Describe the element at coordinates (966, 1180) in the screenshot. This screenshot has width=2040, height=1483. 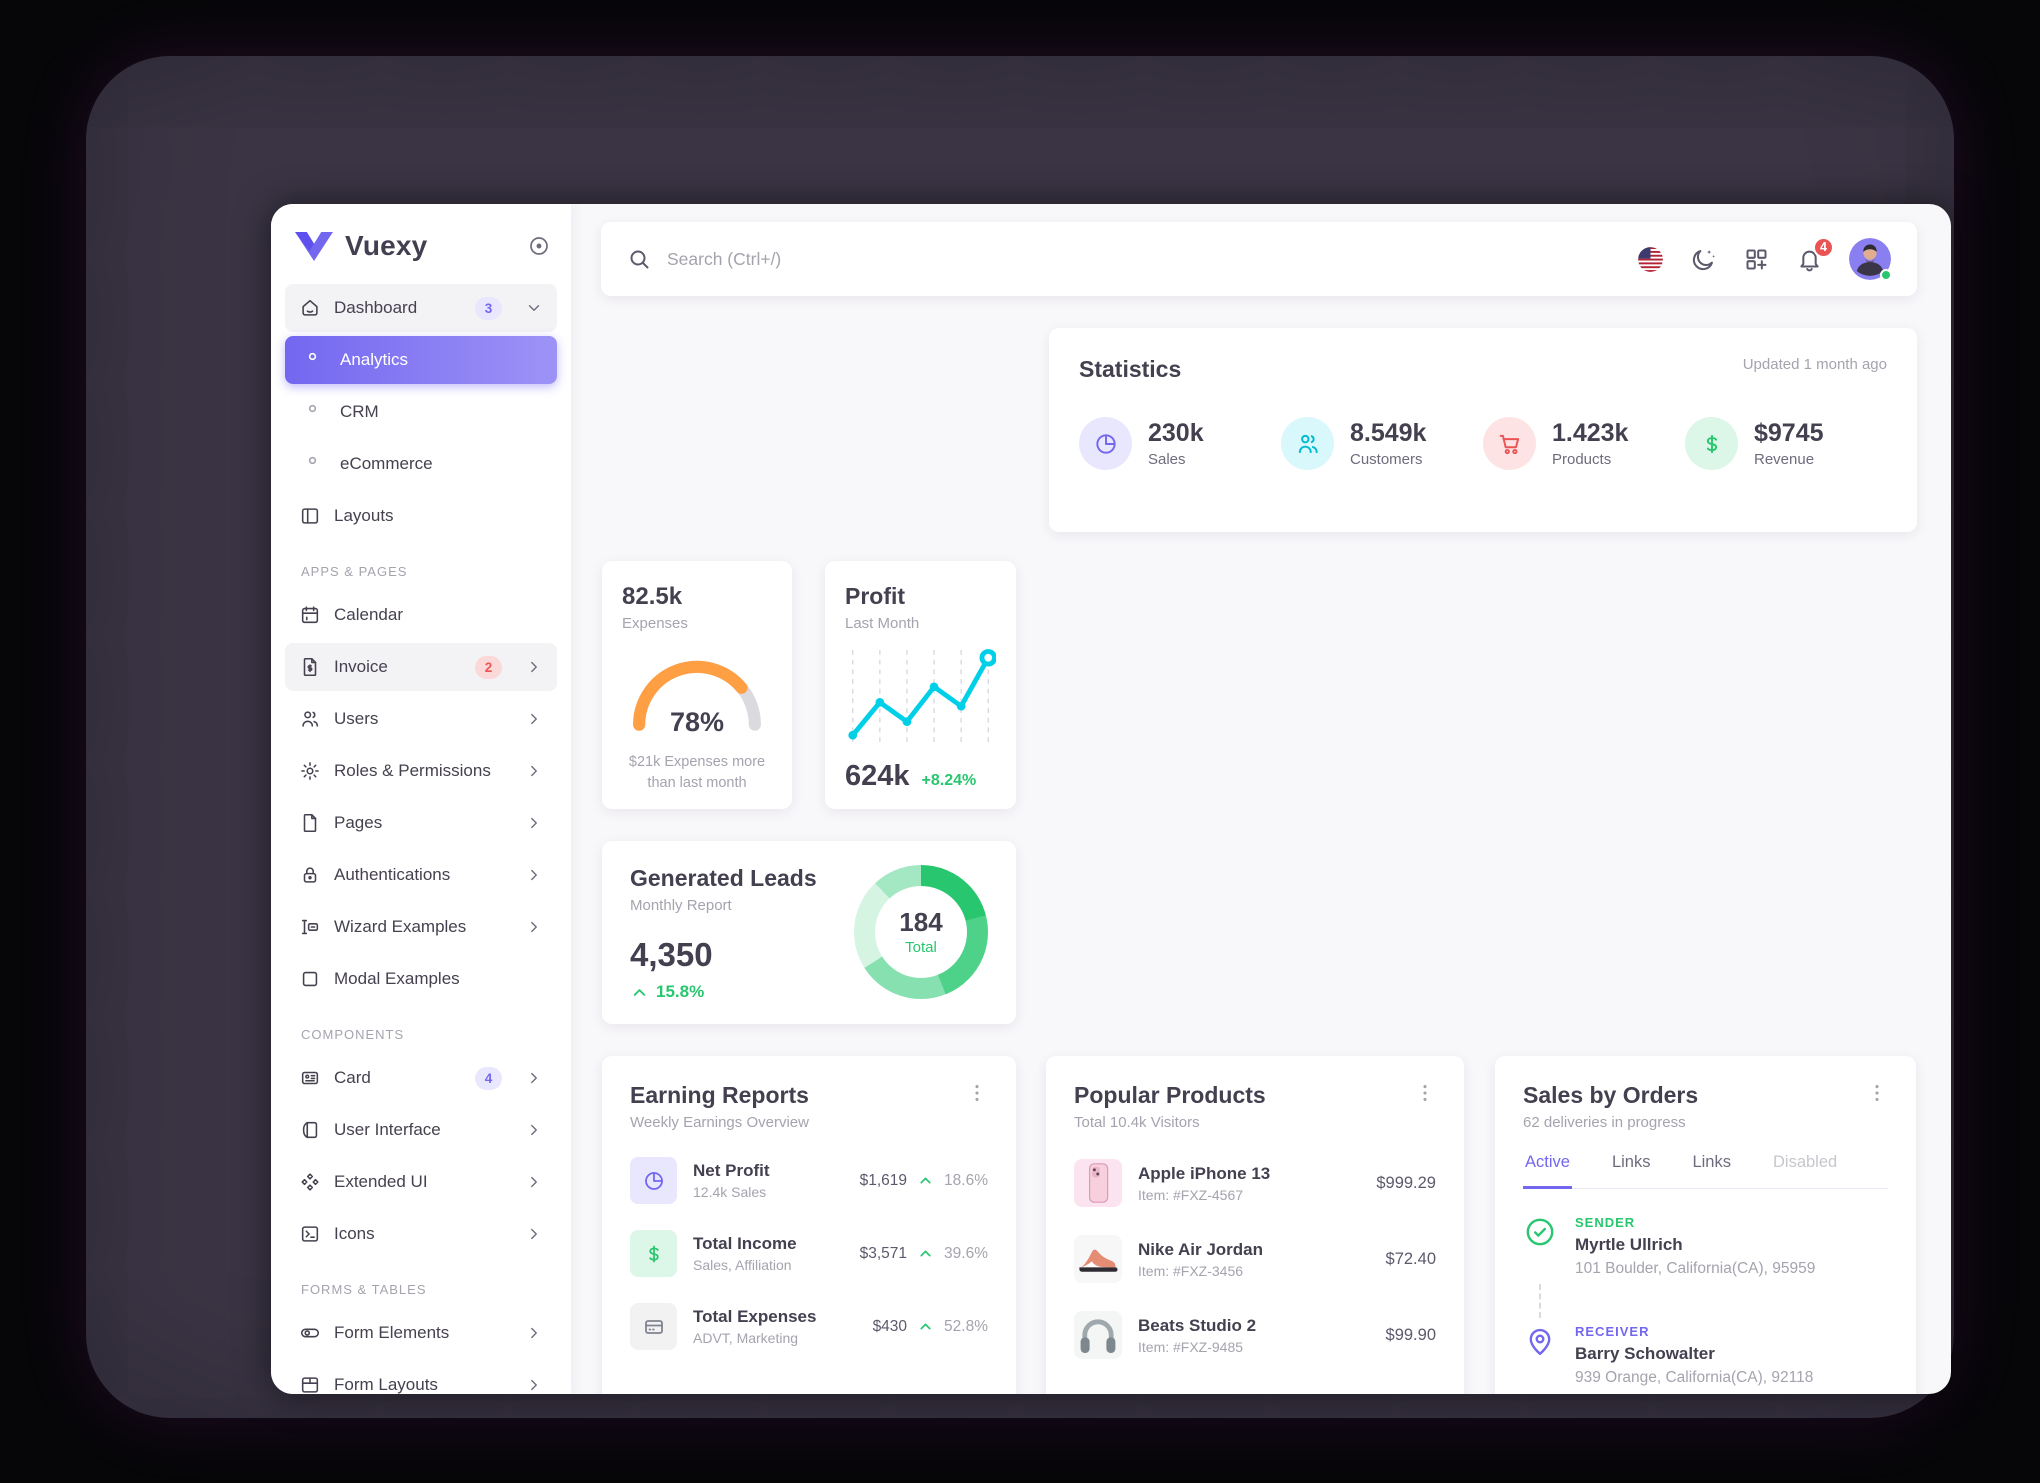
I see `row-change: 18.6%` at that location.